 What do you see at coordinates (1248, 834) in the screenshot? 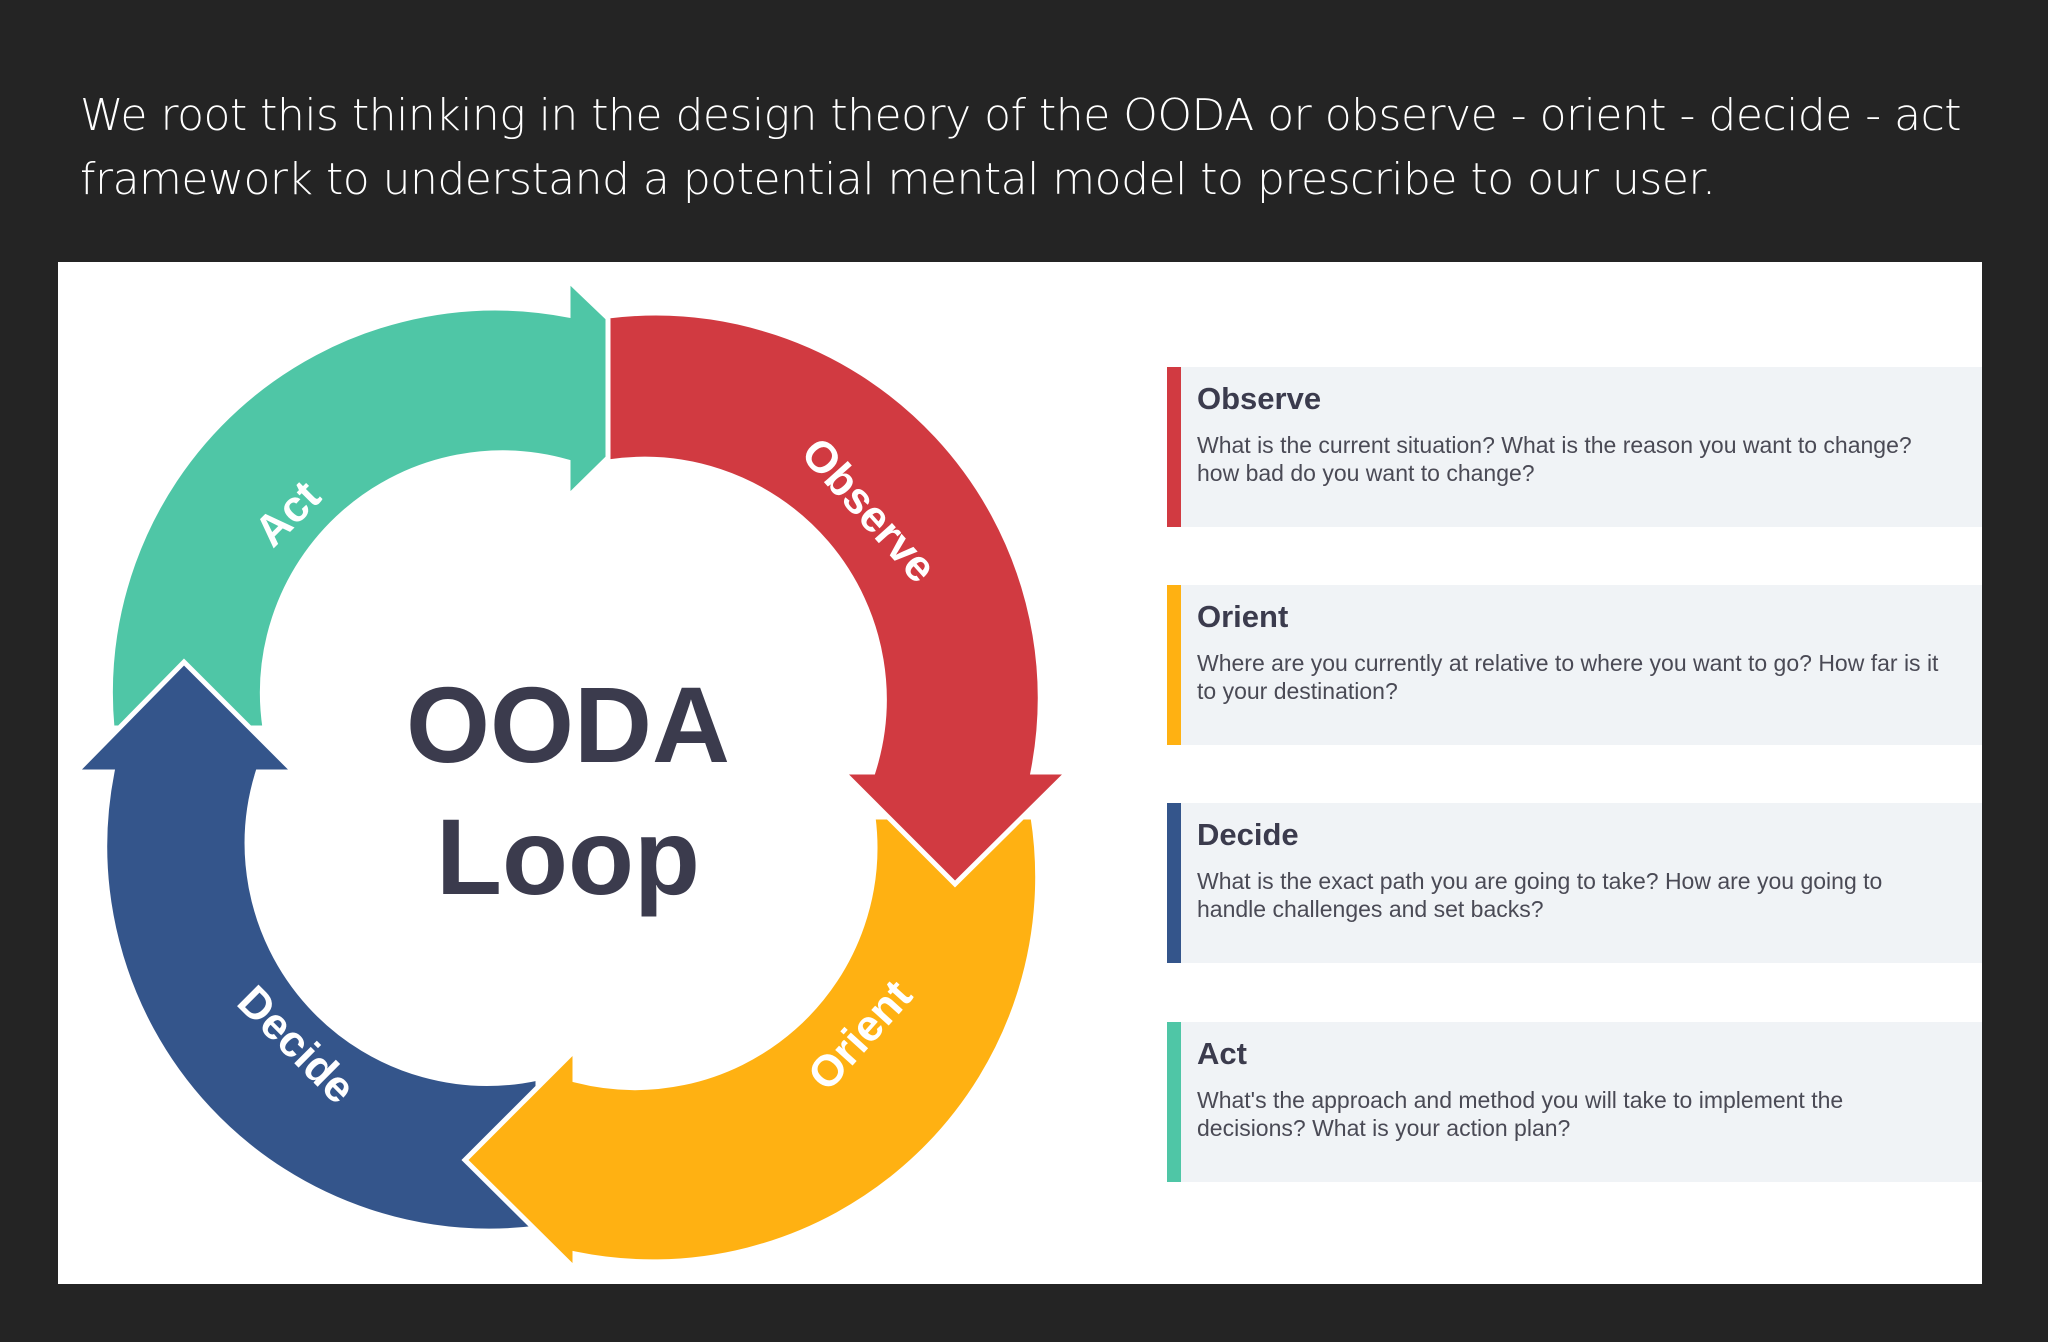
I see `card-title-decide: Decide` at bounding box center [1248, 834].